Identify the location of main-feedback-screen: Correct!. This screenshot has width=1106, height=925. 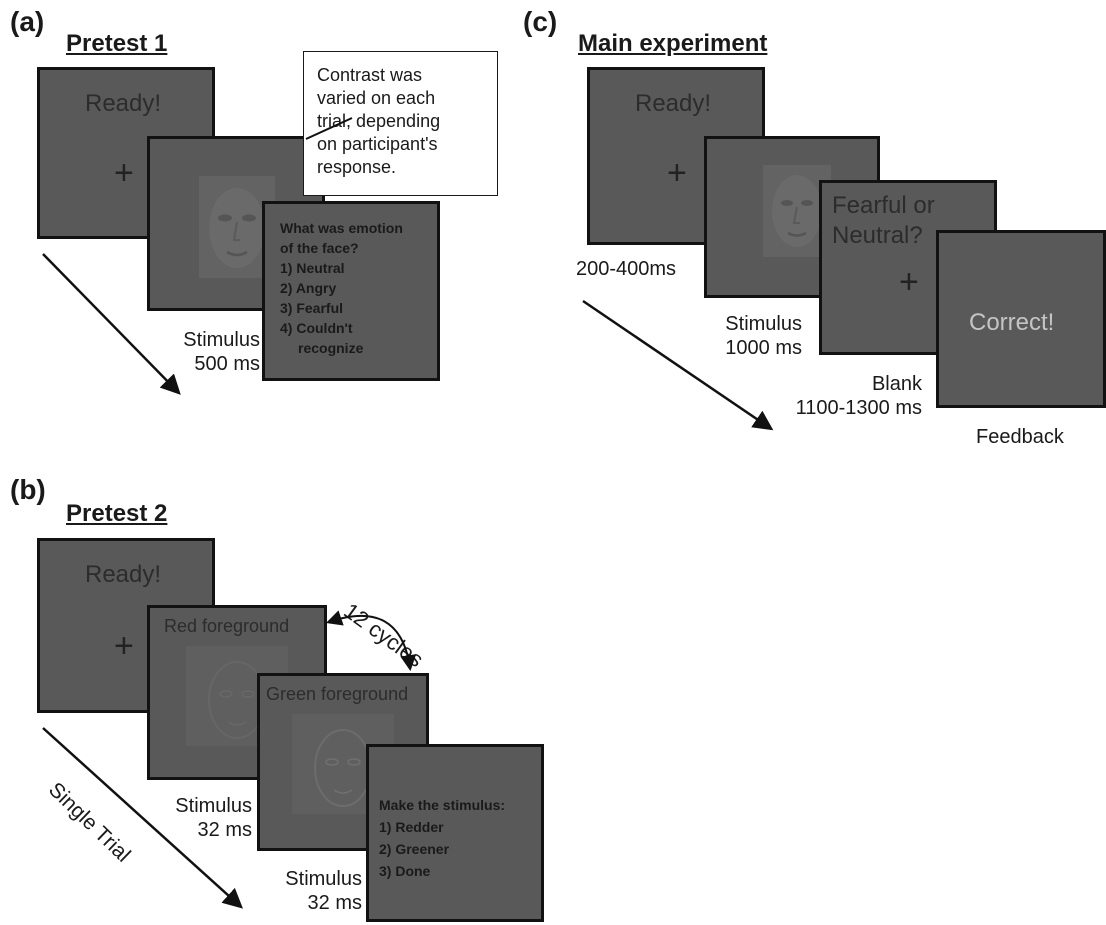
(1021, 319).